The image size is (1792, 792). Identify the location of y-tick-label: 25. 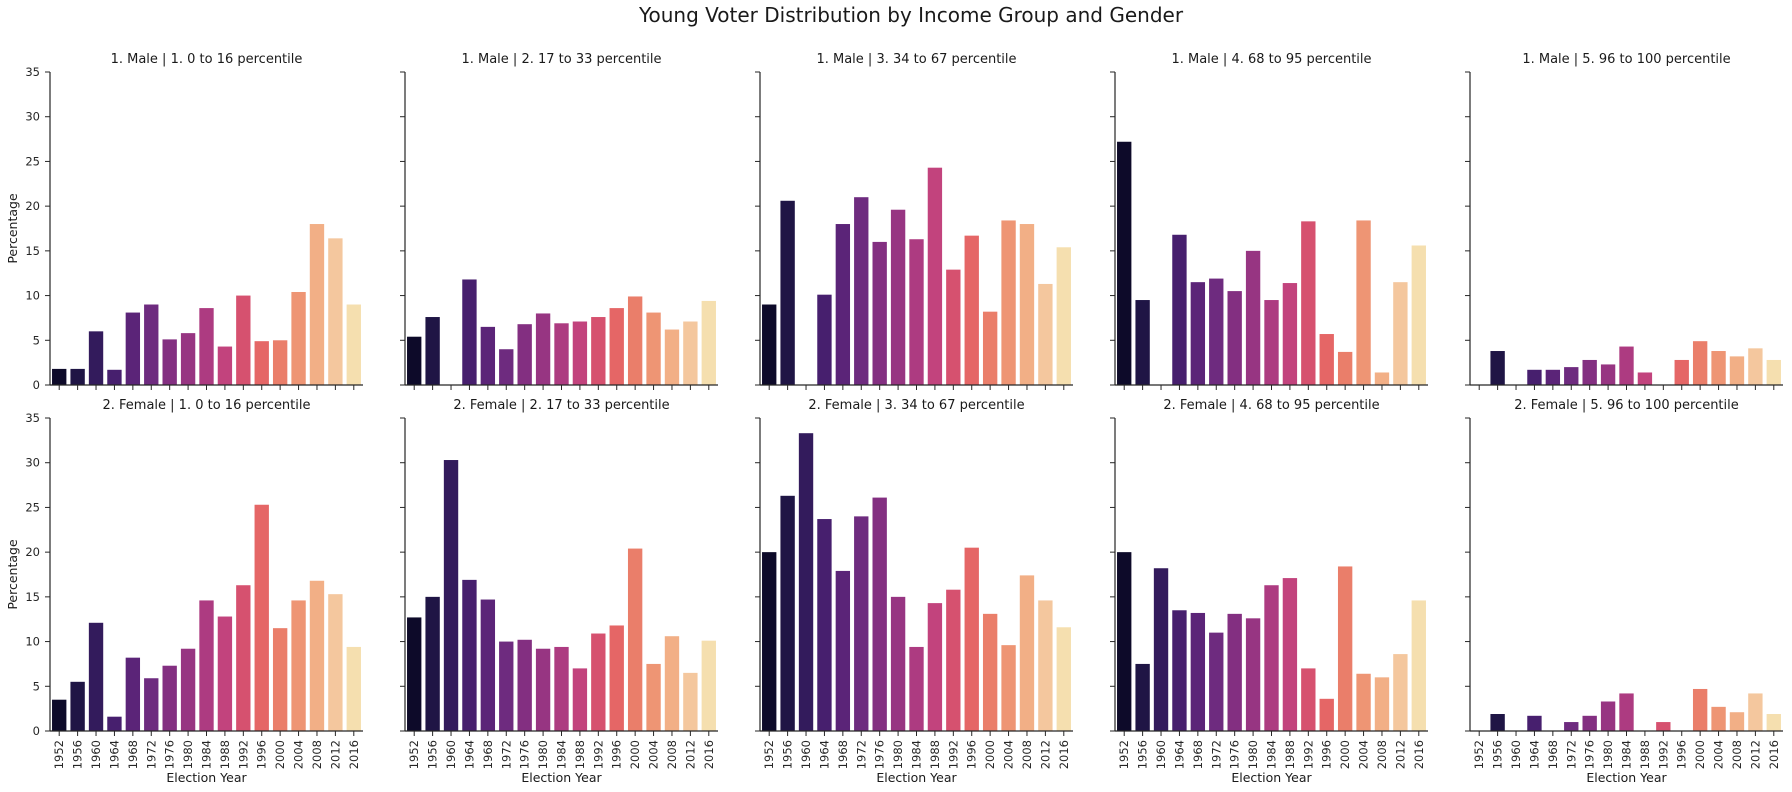
(32, 507).